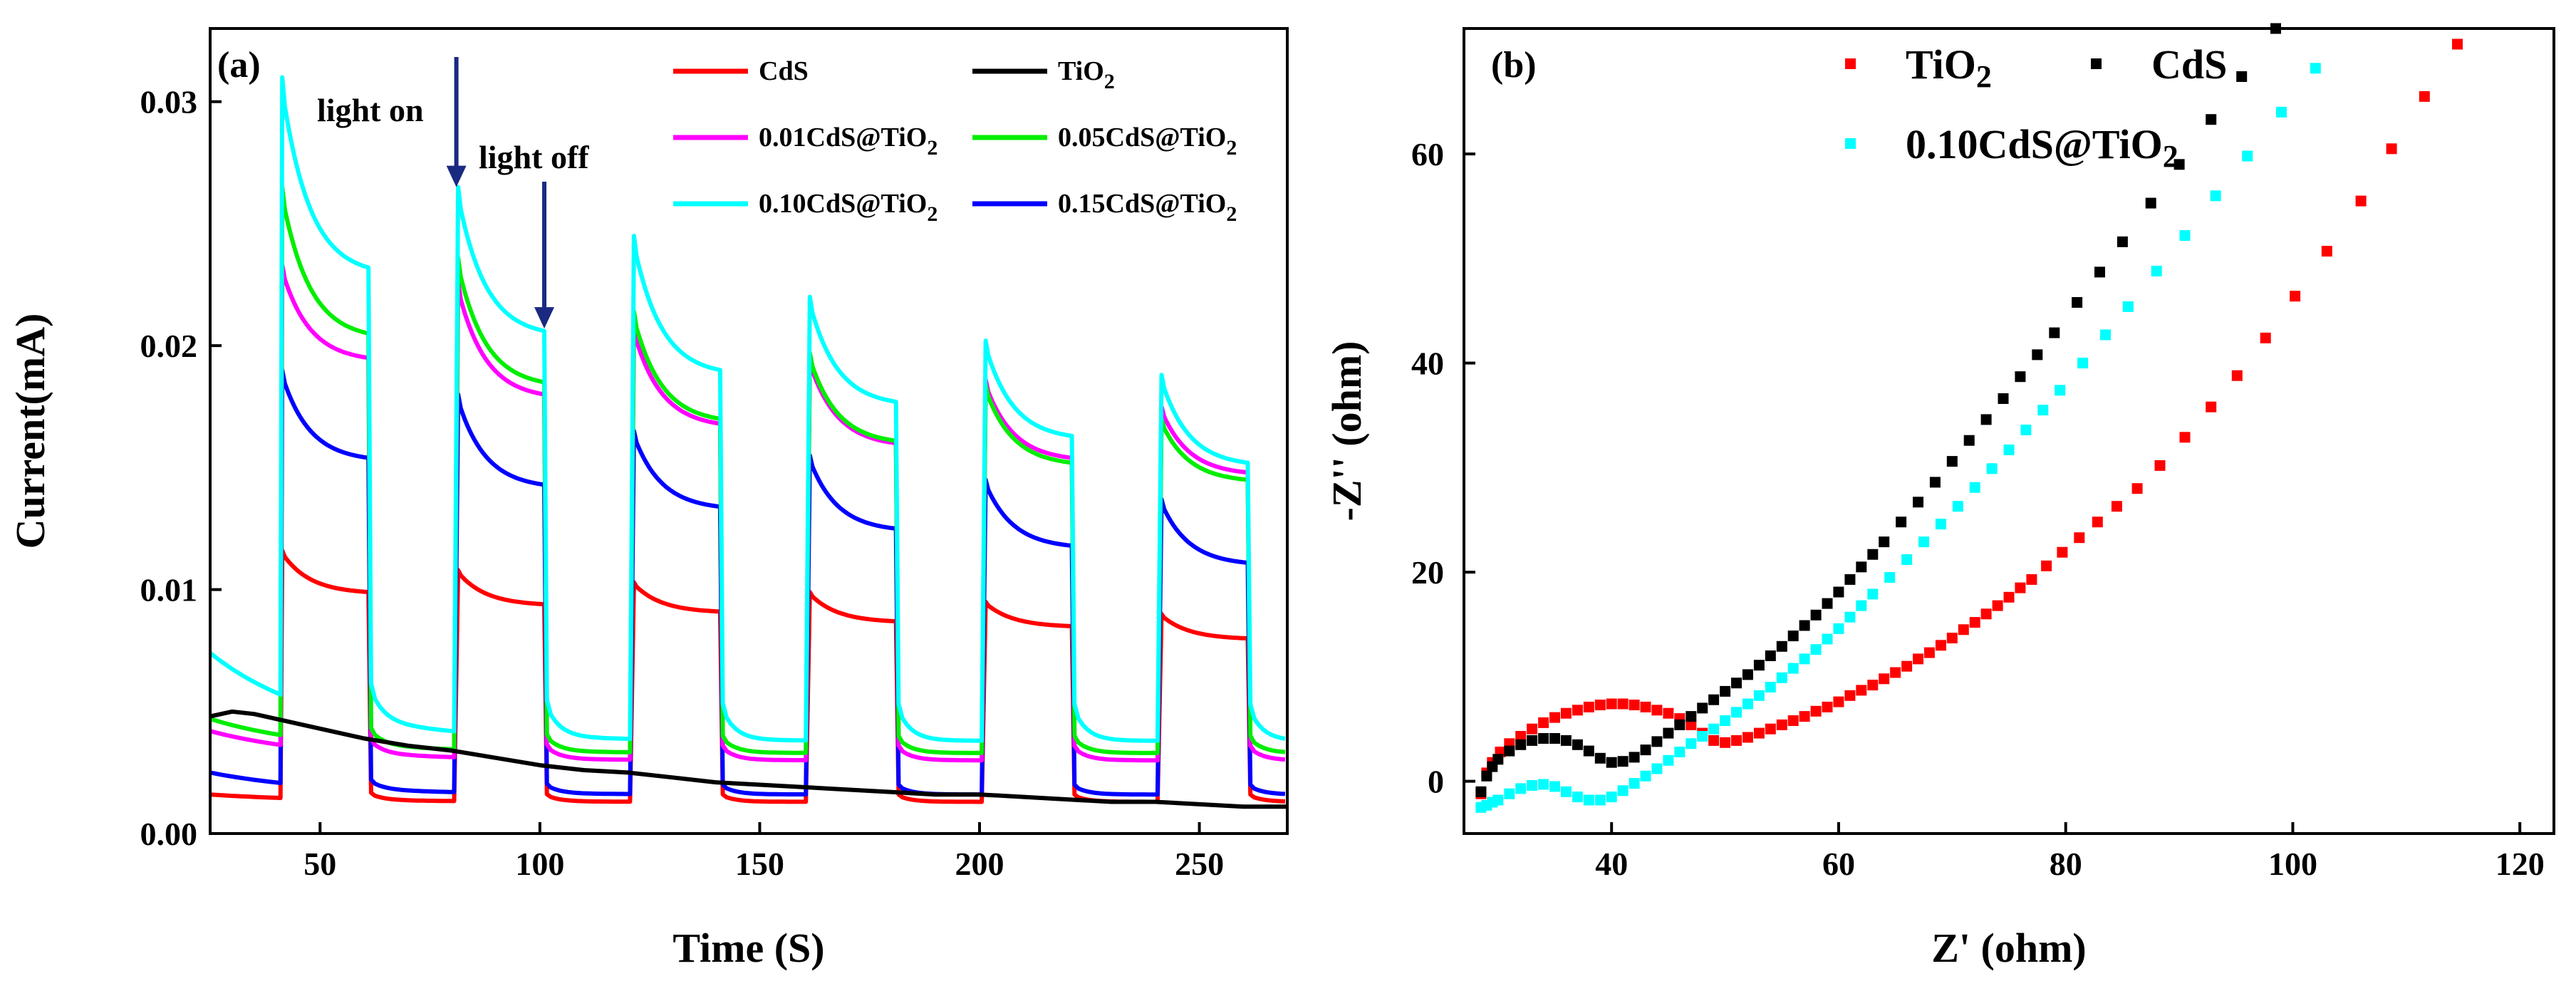 Image resolution: width=2576 pixels, height=986 pixels. What do you see at coordinates (319, 864) in the screenshot?
I see `panel-a-x-tick-label: 50` at bounding box center [319, 864].